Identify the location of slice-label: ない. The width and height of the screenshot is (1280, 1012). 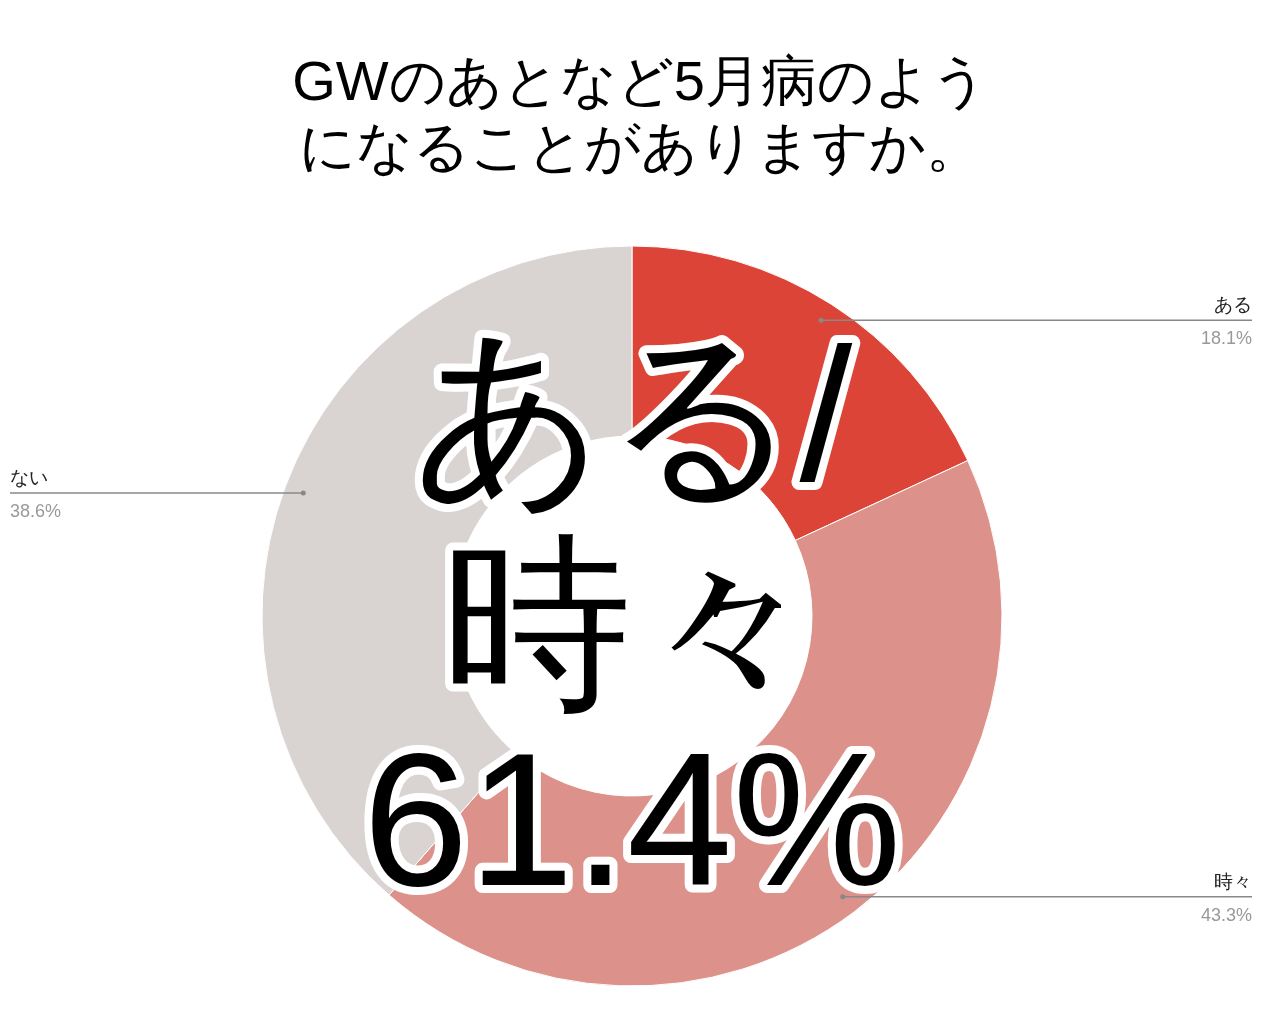
(29, 477).